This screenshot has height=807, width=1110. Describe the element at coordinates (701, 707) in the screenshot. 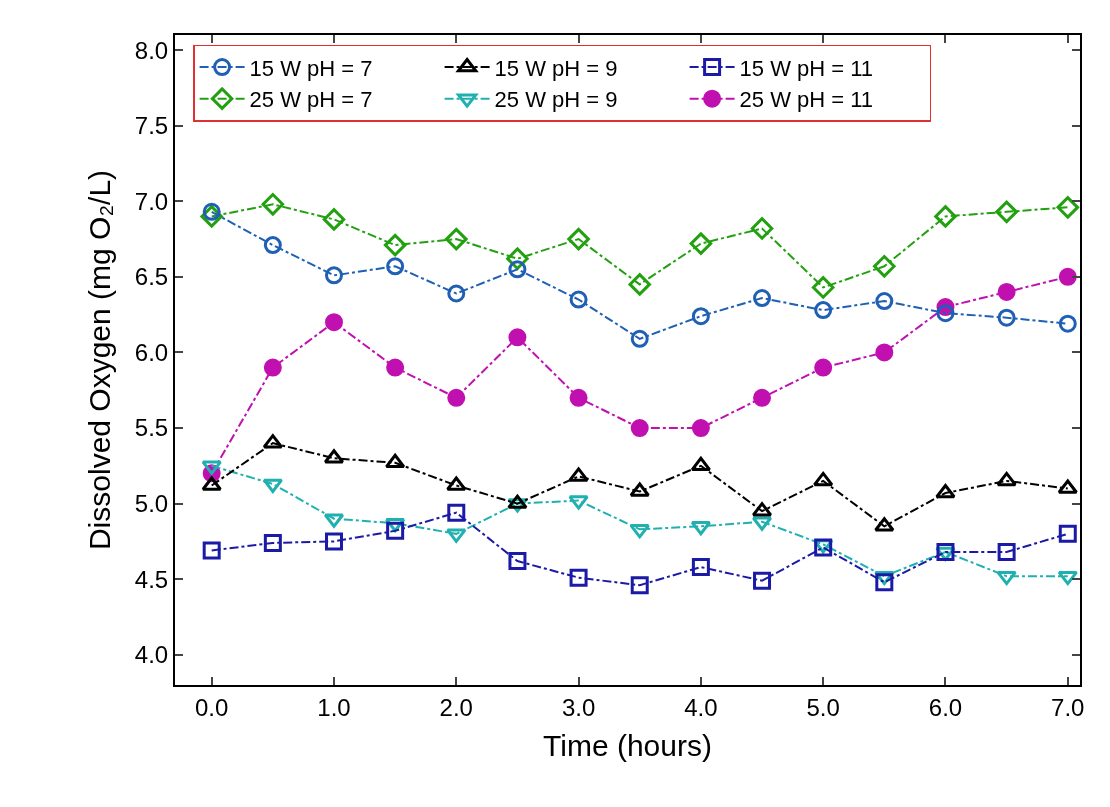

I see `x-tick-label: 4.0` at that location.